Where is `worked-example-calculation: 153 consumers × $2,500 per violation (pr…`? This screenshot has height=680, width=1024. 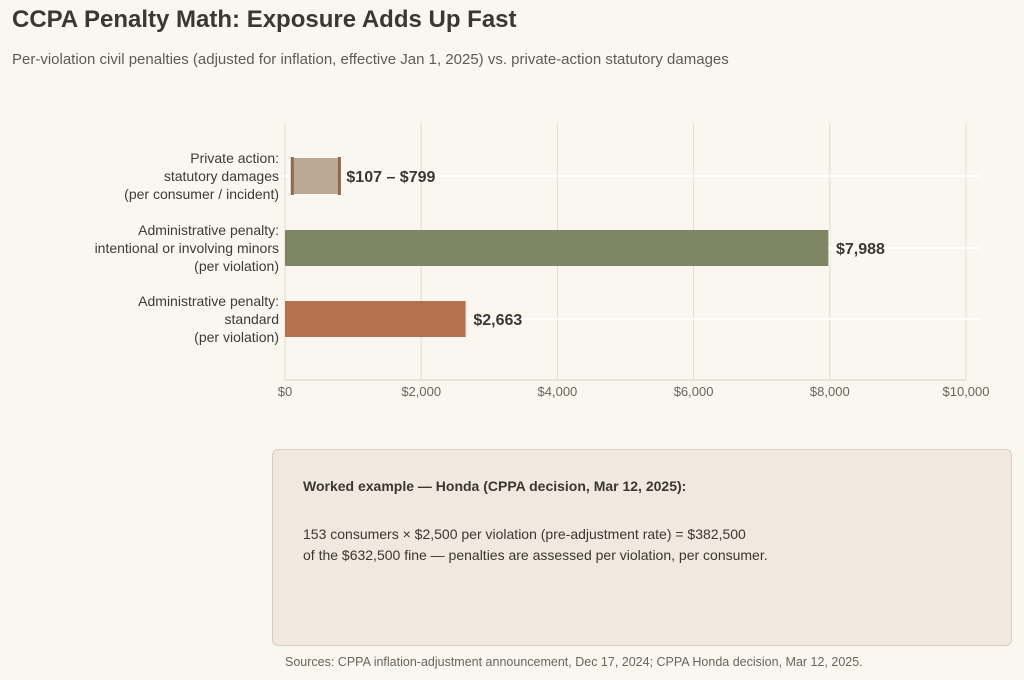 worked-example-calculation: 153 consumers × $2,500 per violation (pr… is located at coordinates (524, 534).